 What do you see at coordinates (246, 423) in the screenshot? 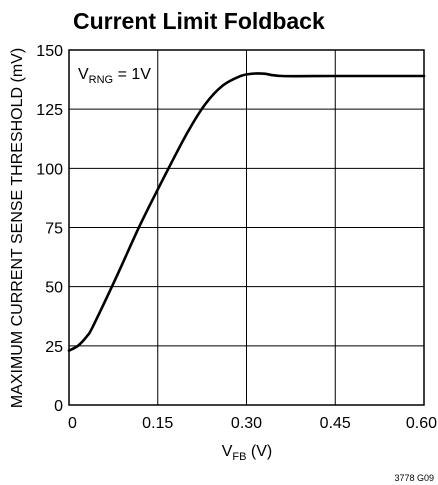
I see `x-tick-label: 0.30` at bounding box center [246, 423].